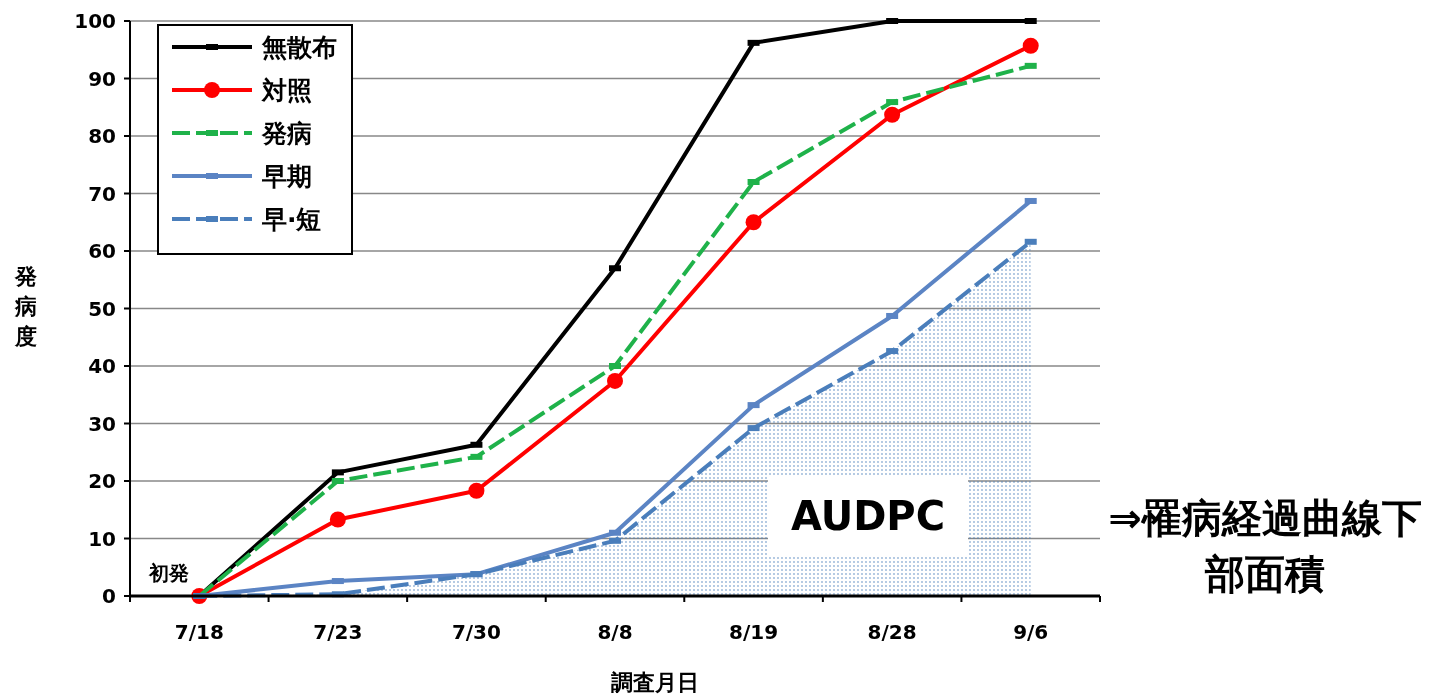  I want to click on legend-label: 発病, so click(286, 133).